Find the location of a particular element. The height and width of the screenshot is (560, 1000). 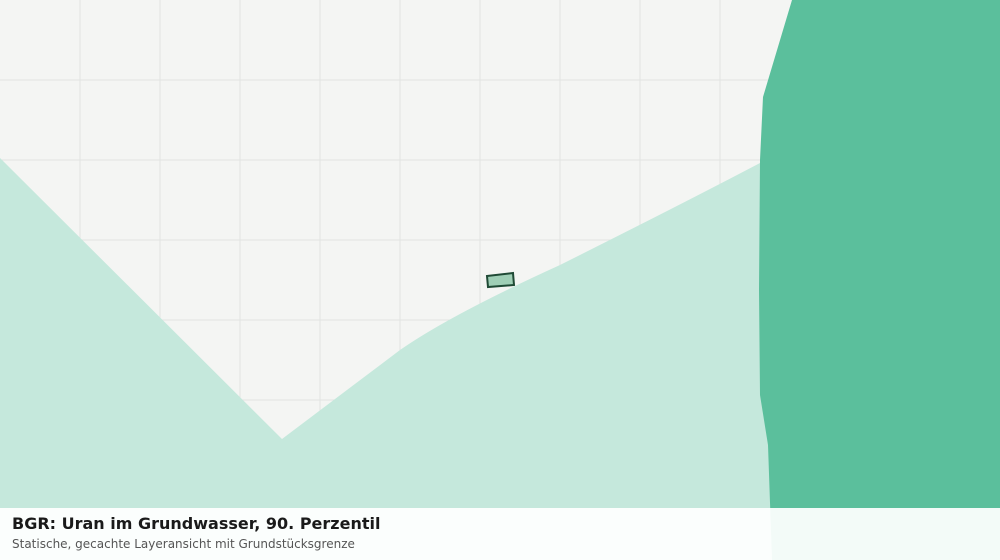

title: BGR: Uran im Grundwasser, 90. Perzentil is located at coordinates (196, 523).